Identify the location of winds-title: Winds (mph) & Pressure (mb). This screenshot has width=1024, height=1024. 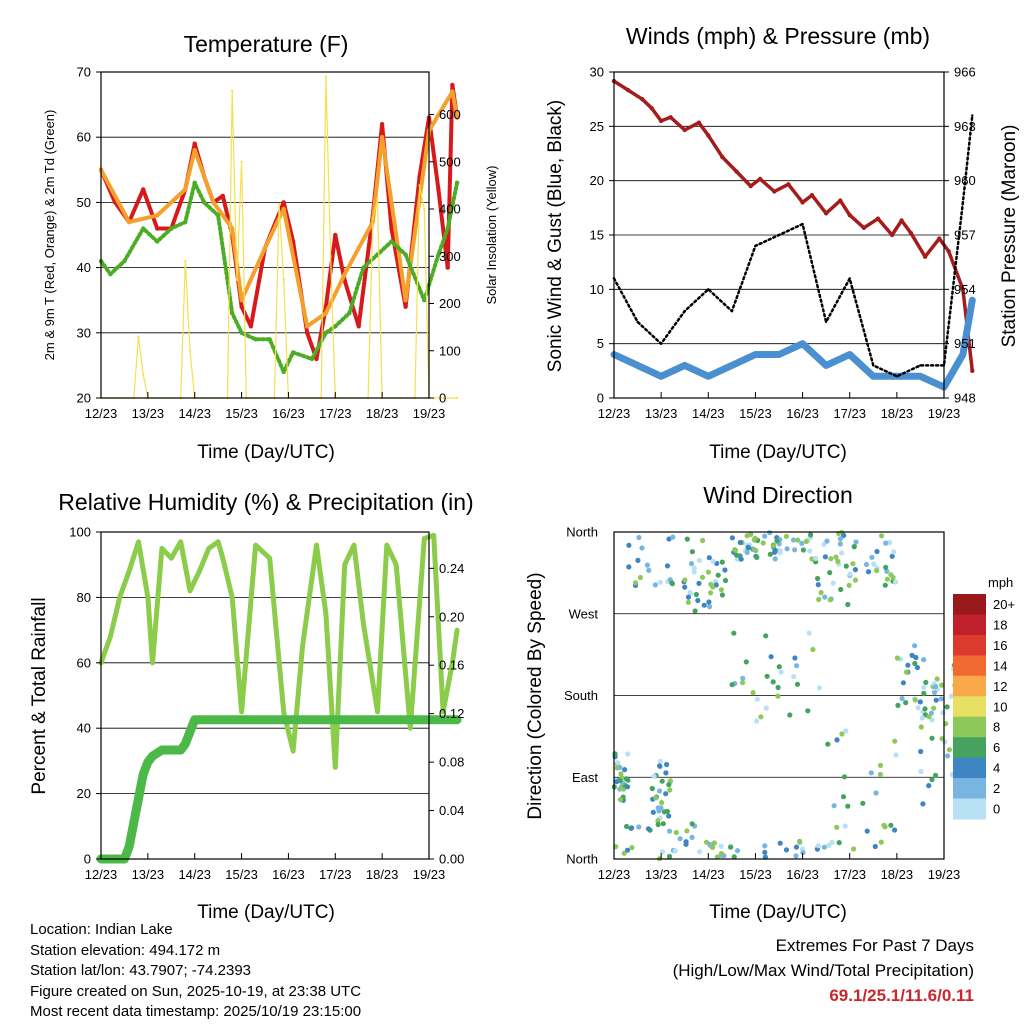
(778, 36).